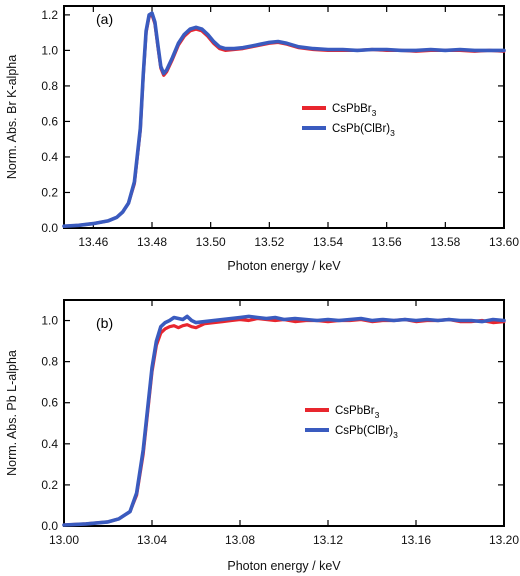 The width and height of the screenshot is (520, 576). What do you see at coordinates (387, 242) in the screenshot?
I see `x-tick-label: 13.56` at bounding box center [387, 242].